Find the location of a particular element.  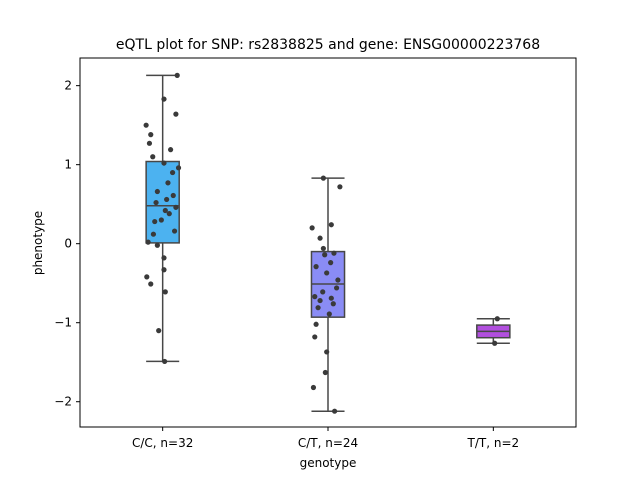

y-tick-label: 2 is located at coordinates (68, 86).